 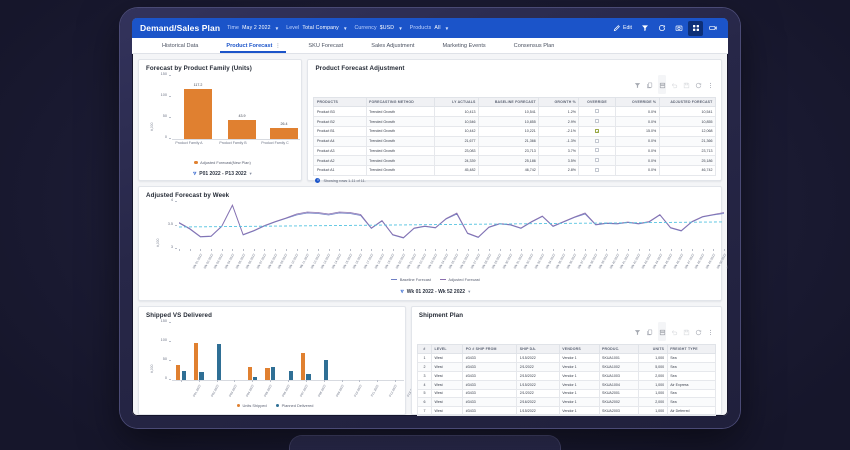 I want to click on checkbox-checked-icon: ✓, so click(x=597, y=131).